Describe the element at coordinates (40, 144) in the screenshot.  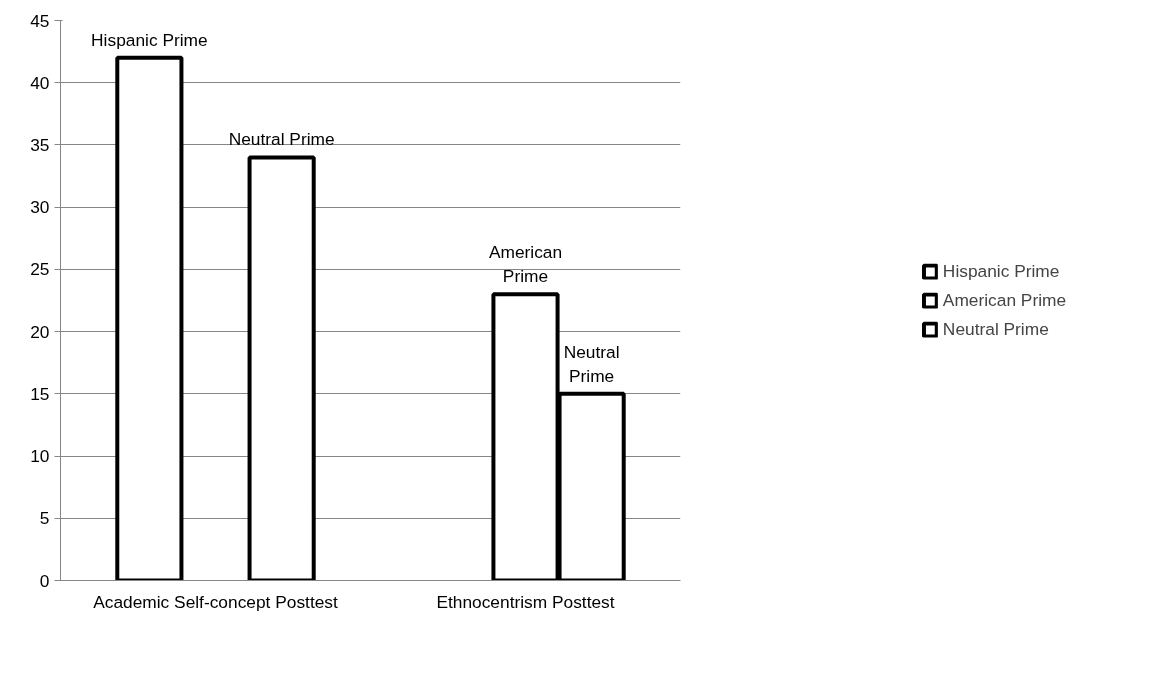
I see `y-tick-label: 35` at that location.